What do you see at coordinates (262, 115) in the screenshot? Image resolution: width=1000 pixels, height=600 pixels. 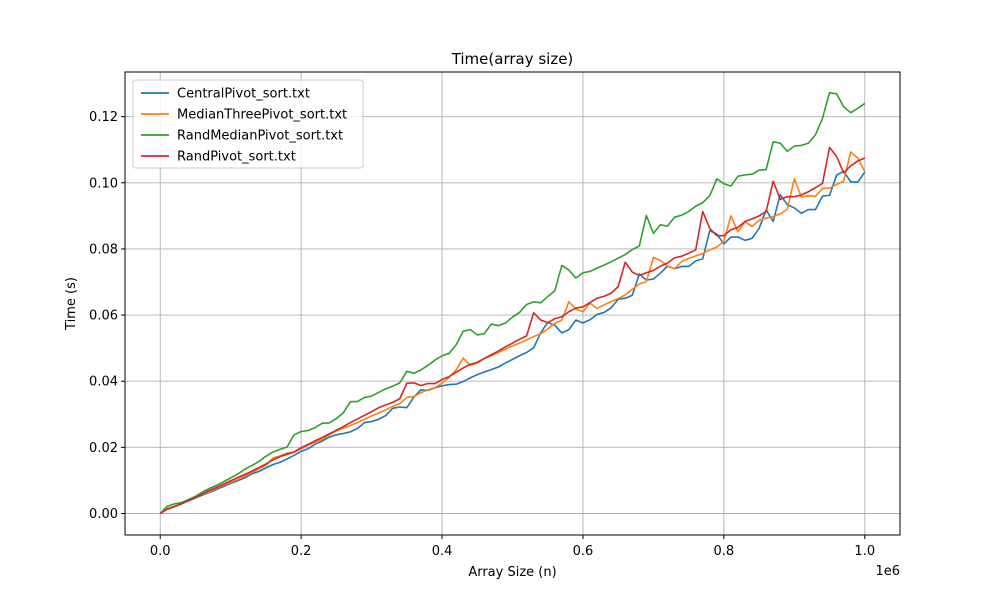 I see `legend-label-1: MedianThreePivot_sort.txt` at bounding box center [262, 115].